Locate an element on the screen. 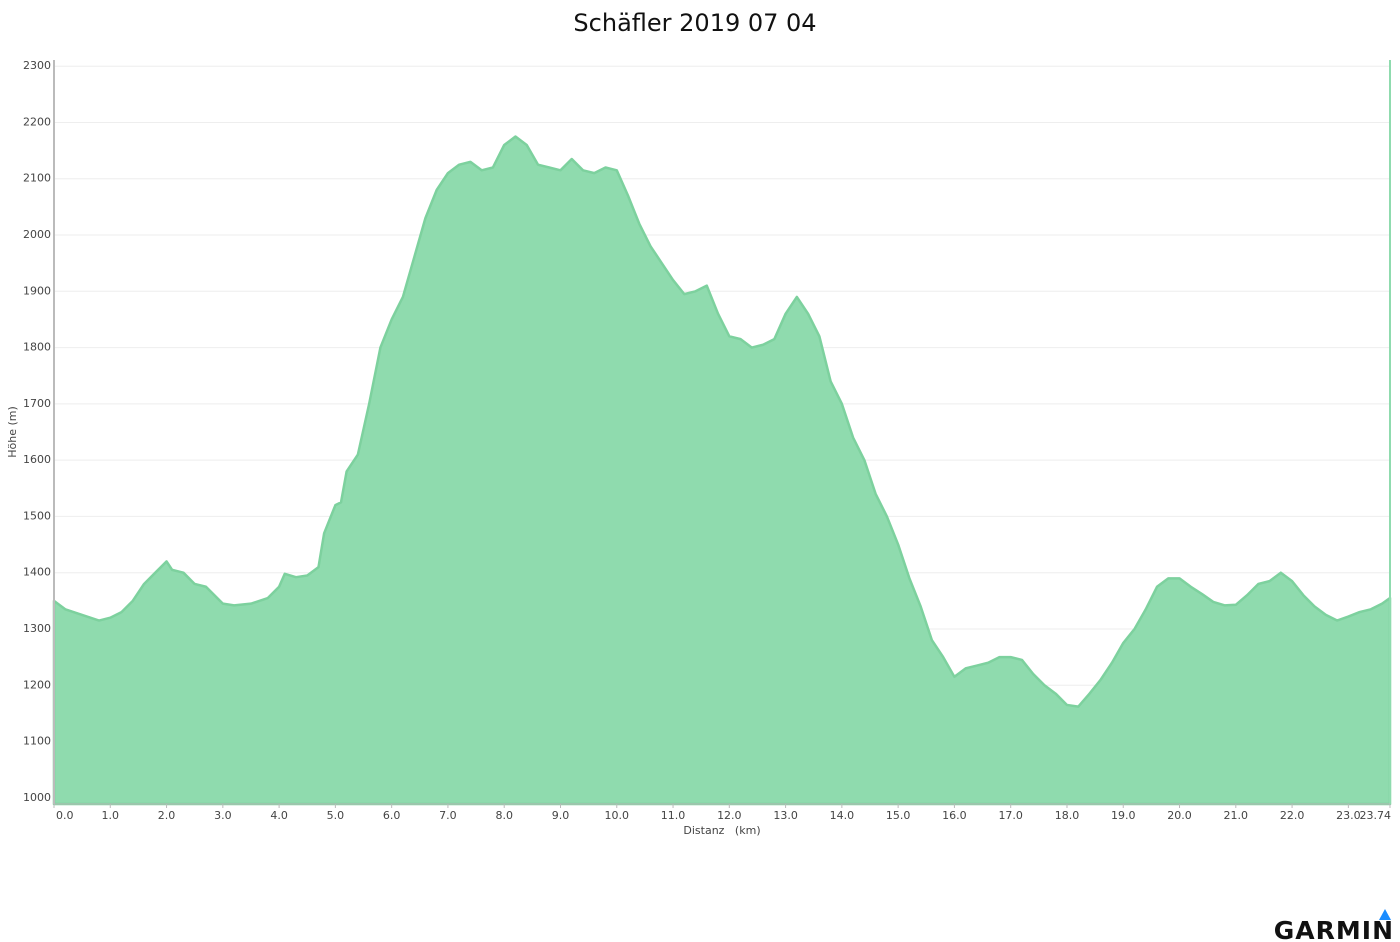 The image size is (1400, 942). x-tick-label: 16.0 is located at coordinates (954, 815).